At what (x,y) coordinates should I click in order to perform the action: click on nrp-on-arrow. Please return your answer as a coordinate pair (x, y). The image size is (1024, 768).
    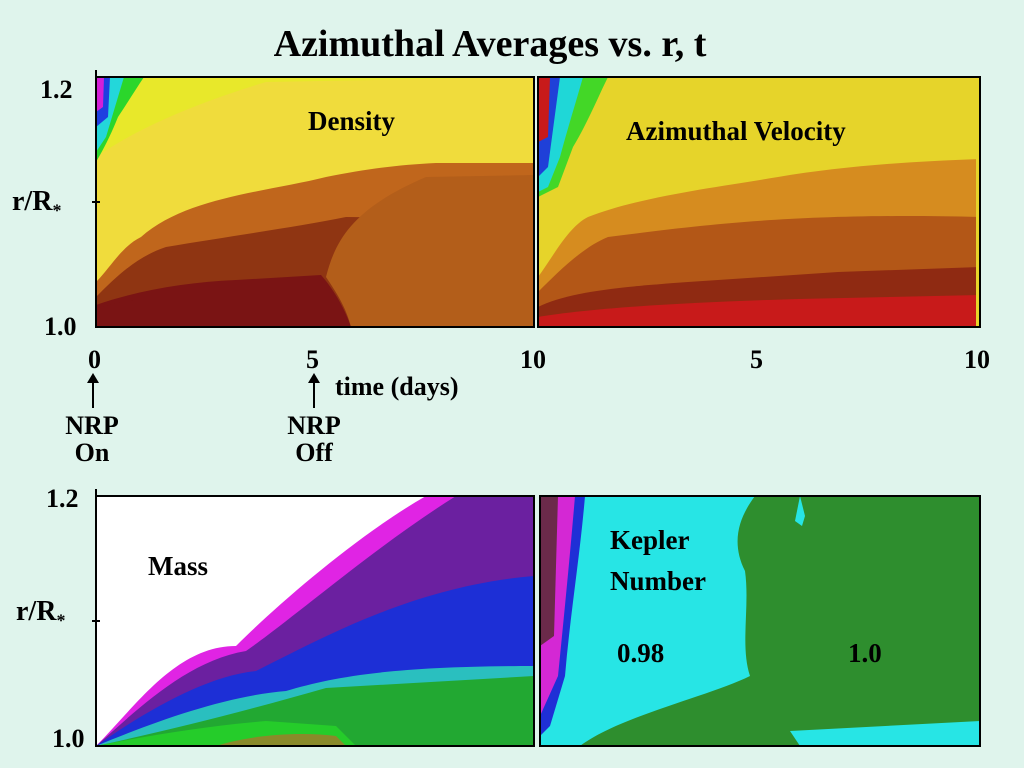
    Looking at the image, I should click on (93, 390).